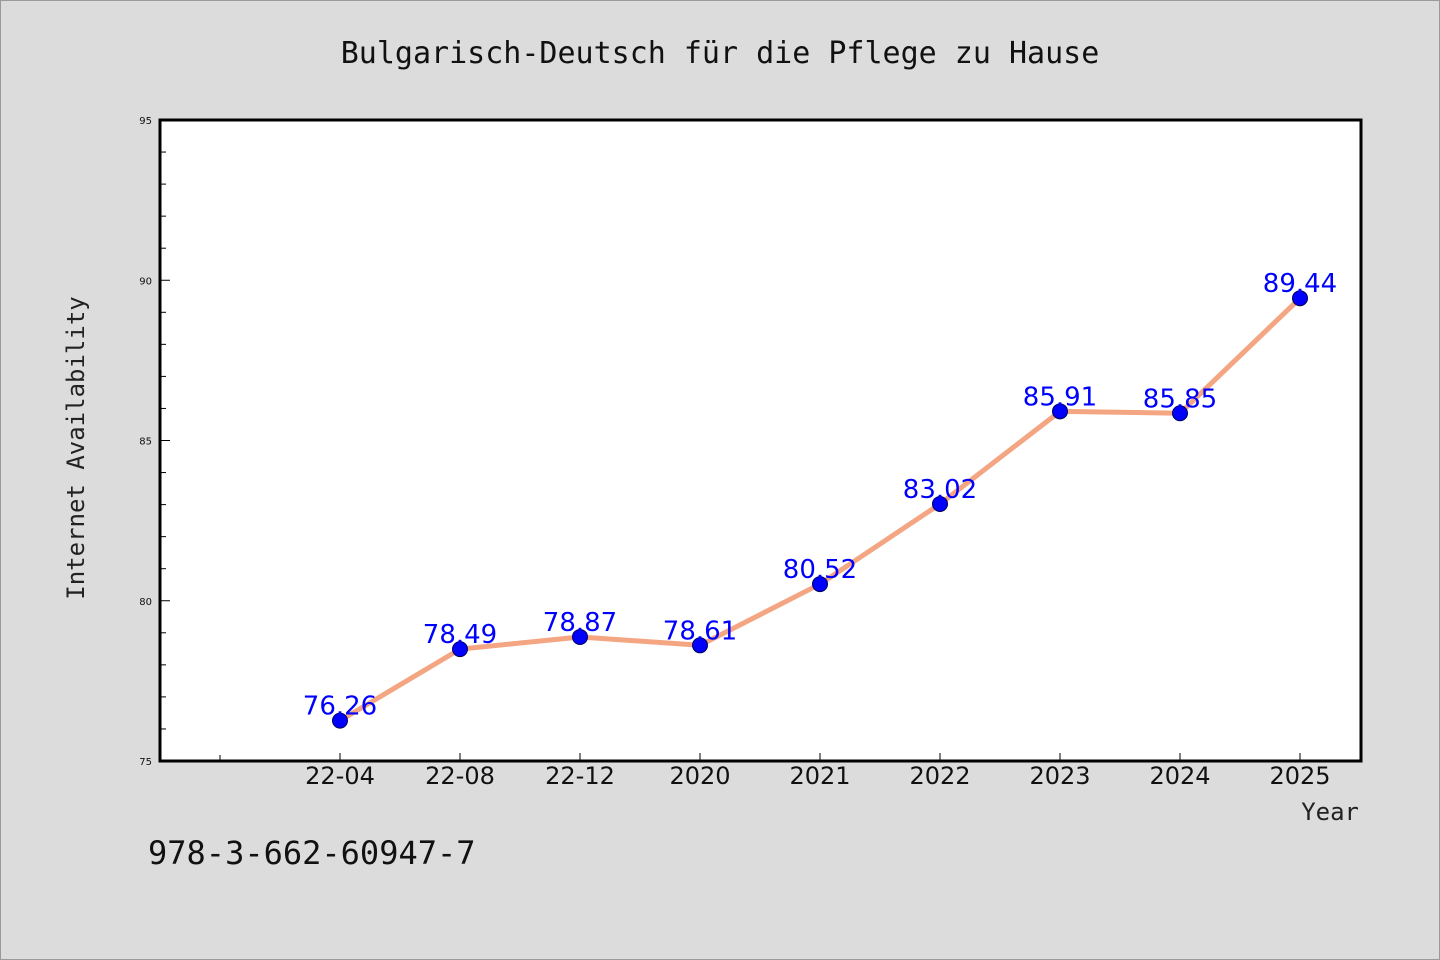 The width and height of the screenshot is (1440, 960). I want to click on x-tick-label: 22-12, so click(580, 776).